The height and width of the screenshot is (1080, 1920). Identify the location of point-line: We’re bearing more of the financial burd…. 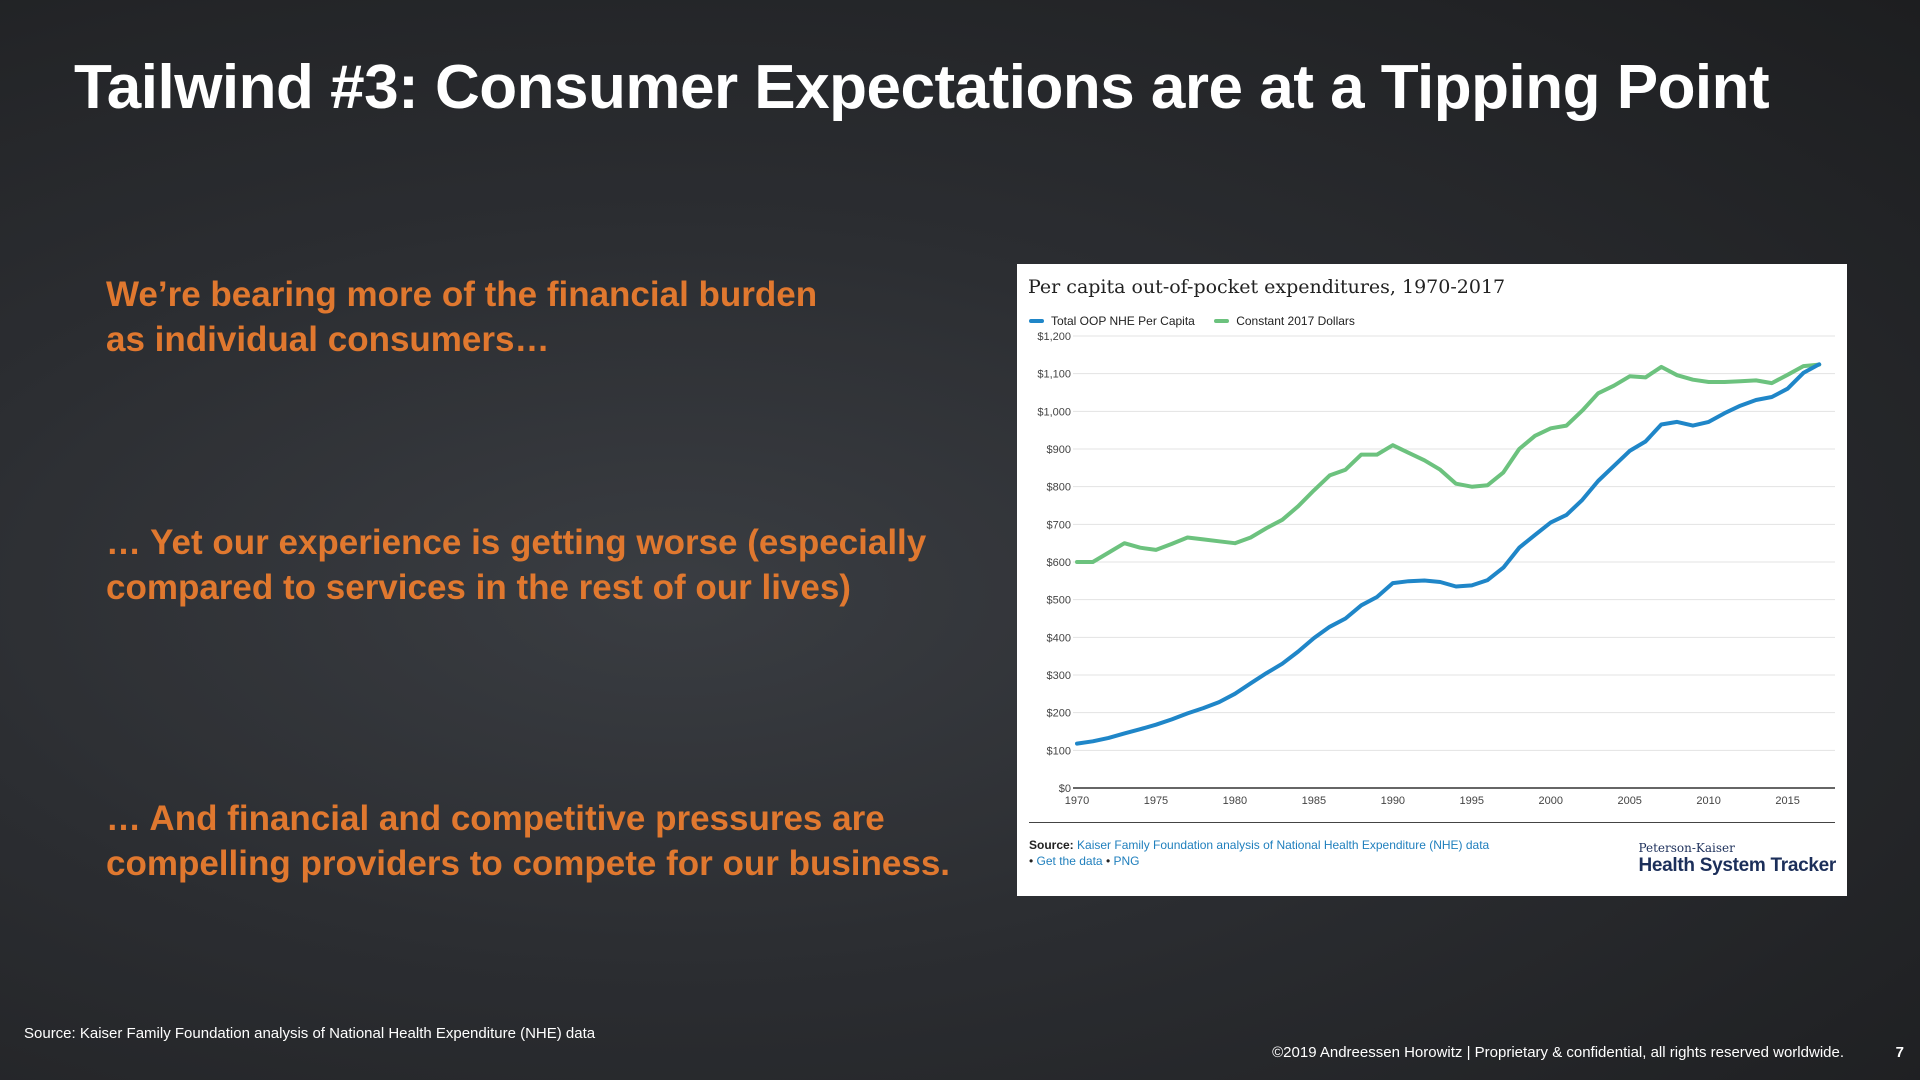
(462, 294).